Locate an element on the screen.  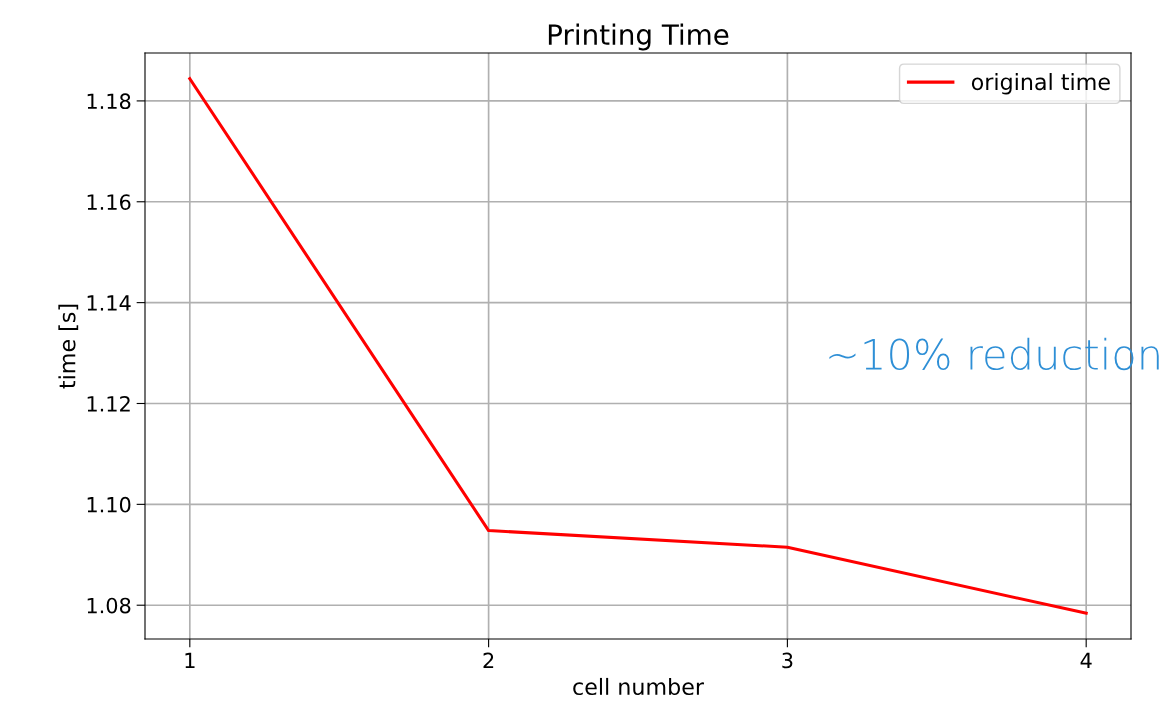
y-axis-title: time [s] is located at coordinates (68, 346).